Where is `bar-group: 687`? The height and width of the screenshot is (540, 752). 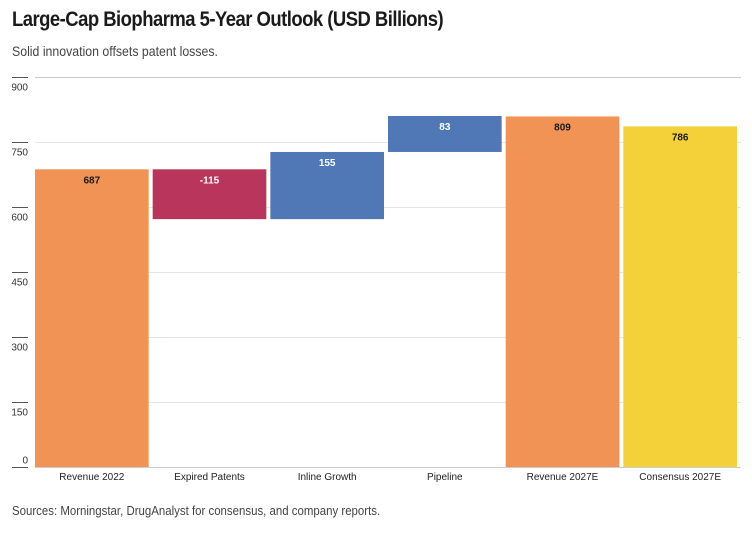
bar-group: 687 is located at coordinates (92, 318).